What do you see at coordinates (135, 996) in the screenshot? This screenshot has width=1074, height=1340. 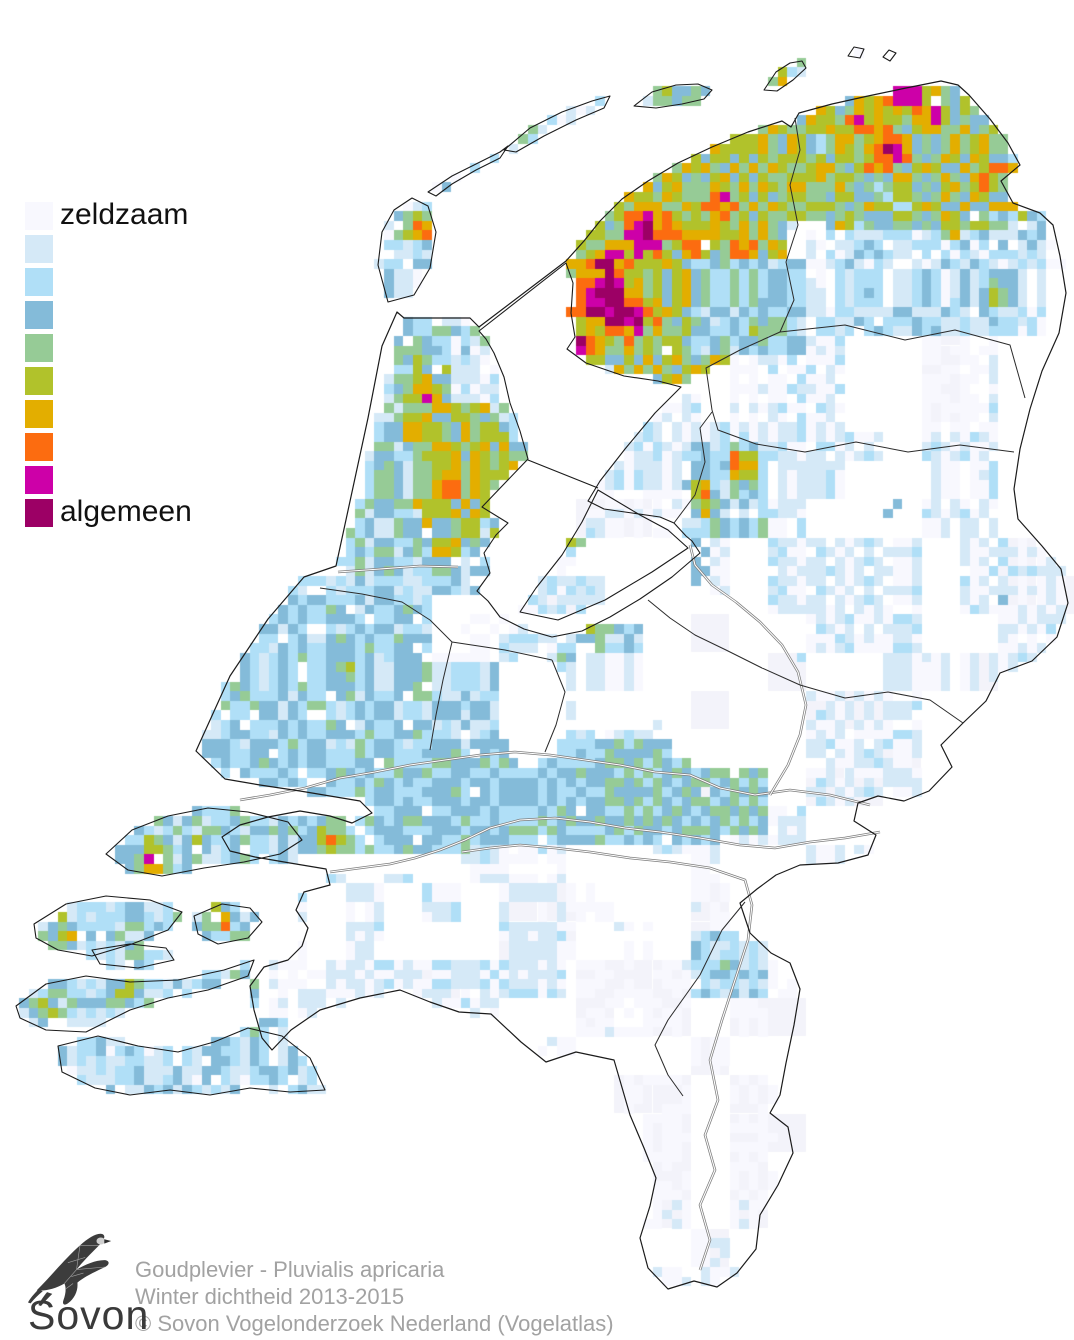 I see `island-outline-walcheren-beveland` at bounding box center [135, 996].